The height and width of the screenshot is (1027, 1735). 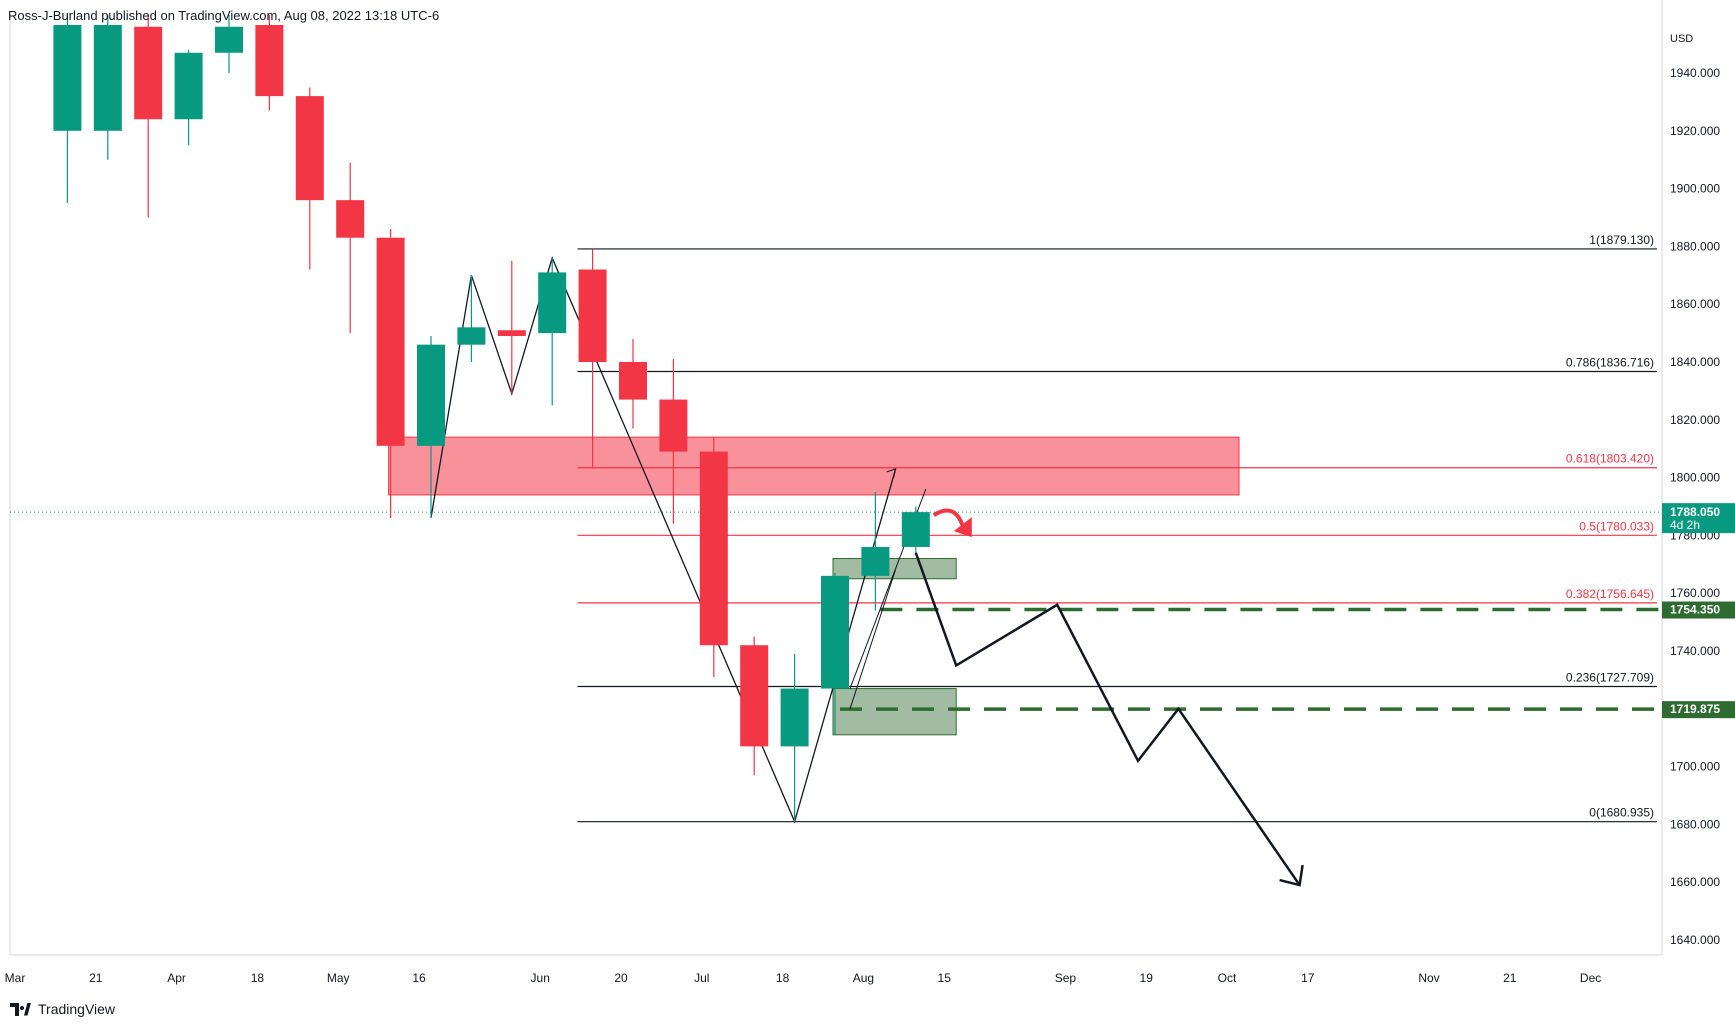 What do you see at coordinates (338, 978) in the screenshot?
I see `x-tick-label: May` at bounding box center [338, 978].